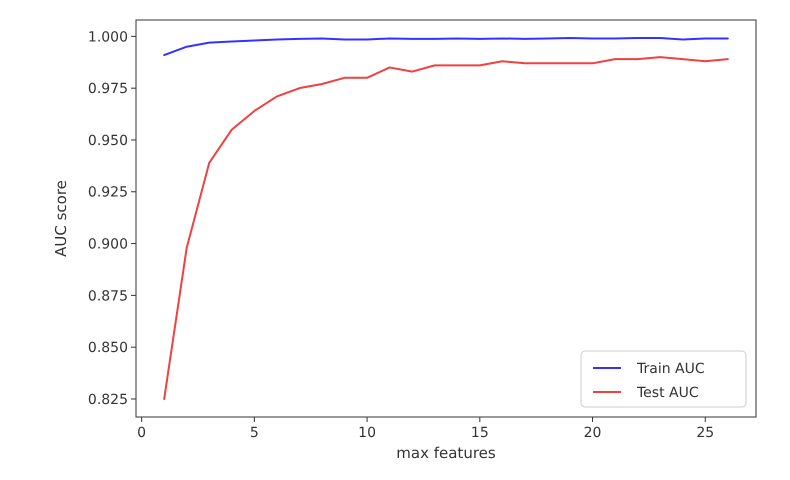  Describe the element at coordinates (367, 433) in the screenshot. I see `x-tick-label: 10` at that location.